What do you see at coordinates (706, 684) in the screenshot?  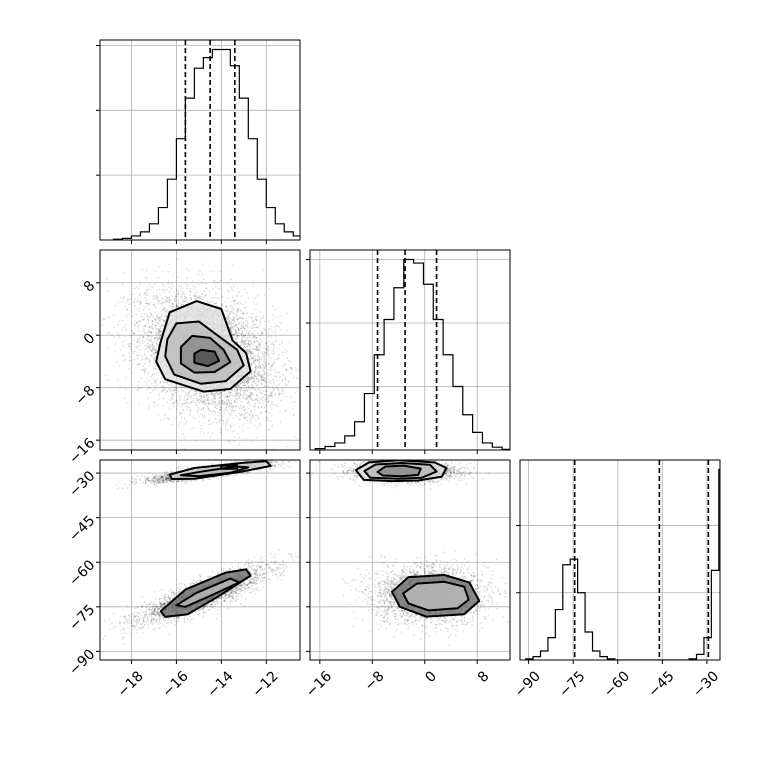 I see `x-tick-label-p3-4: −30` at bounding box center [706, 684].